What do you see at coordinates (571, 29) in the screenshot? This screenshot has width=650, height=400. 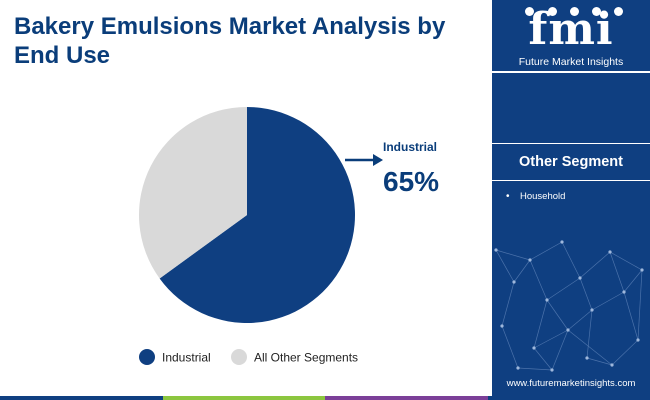 I see `logo-wordmark: fmi` at bounding box center [571, 29].